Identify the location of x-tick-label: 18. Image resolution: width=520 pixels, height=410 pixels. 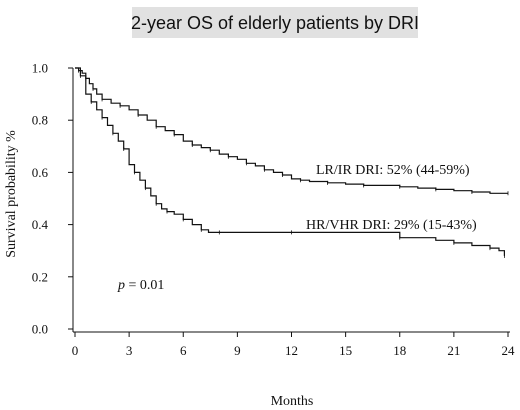
(399, 350).